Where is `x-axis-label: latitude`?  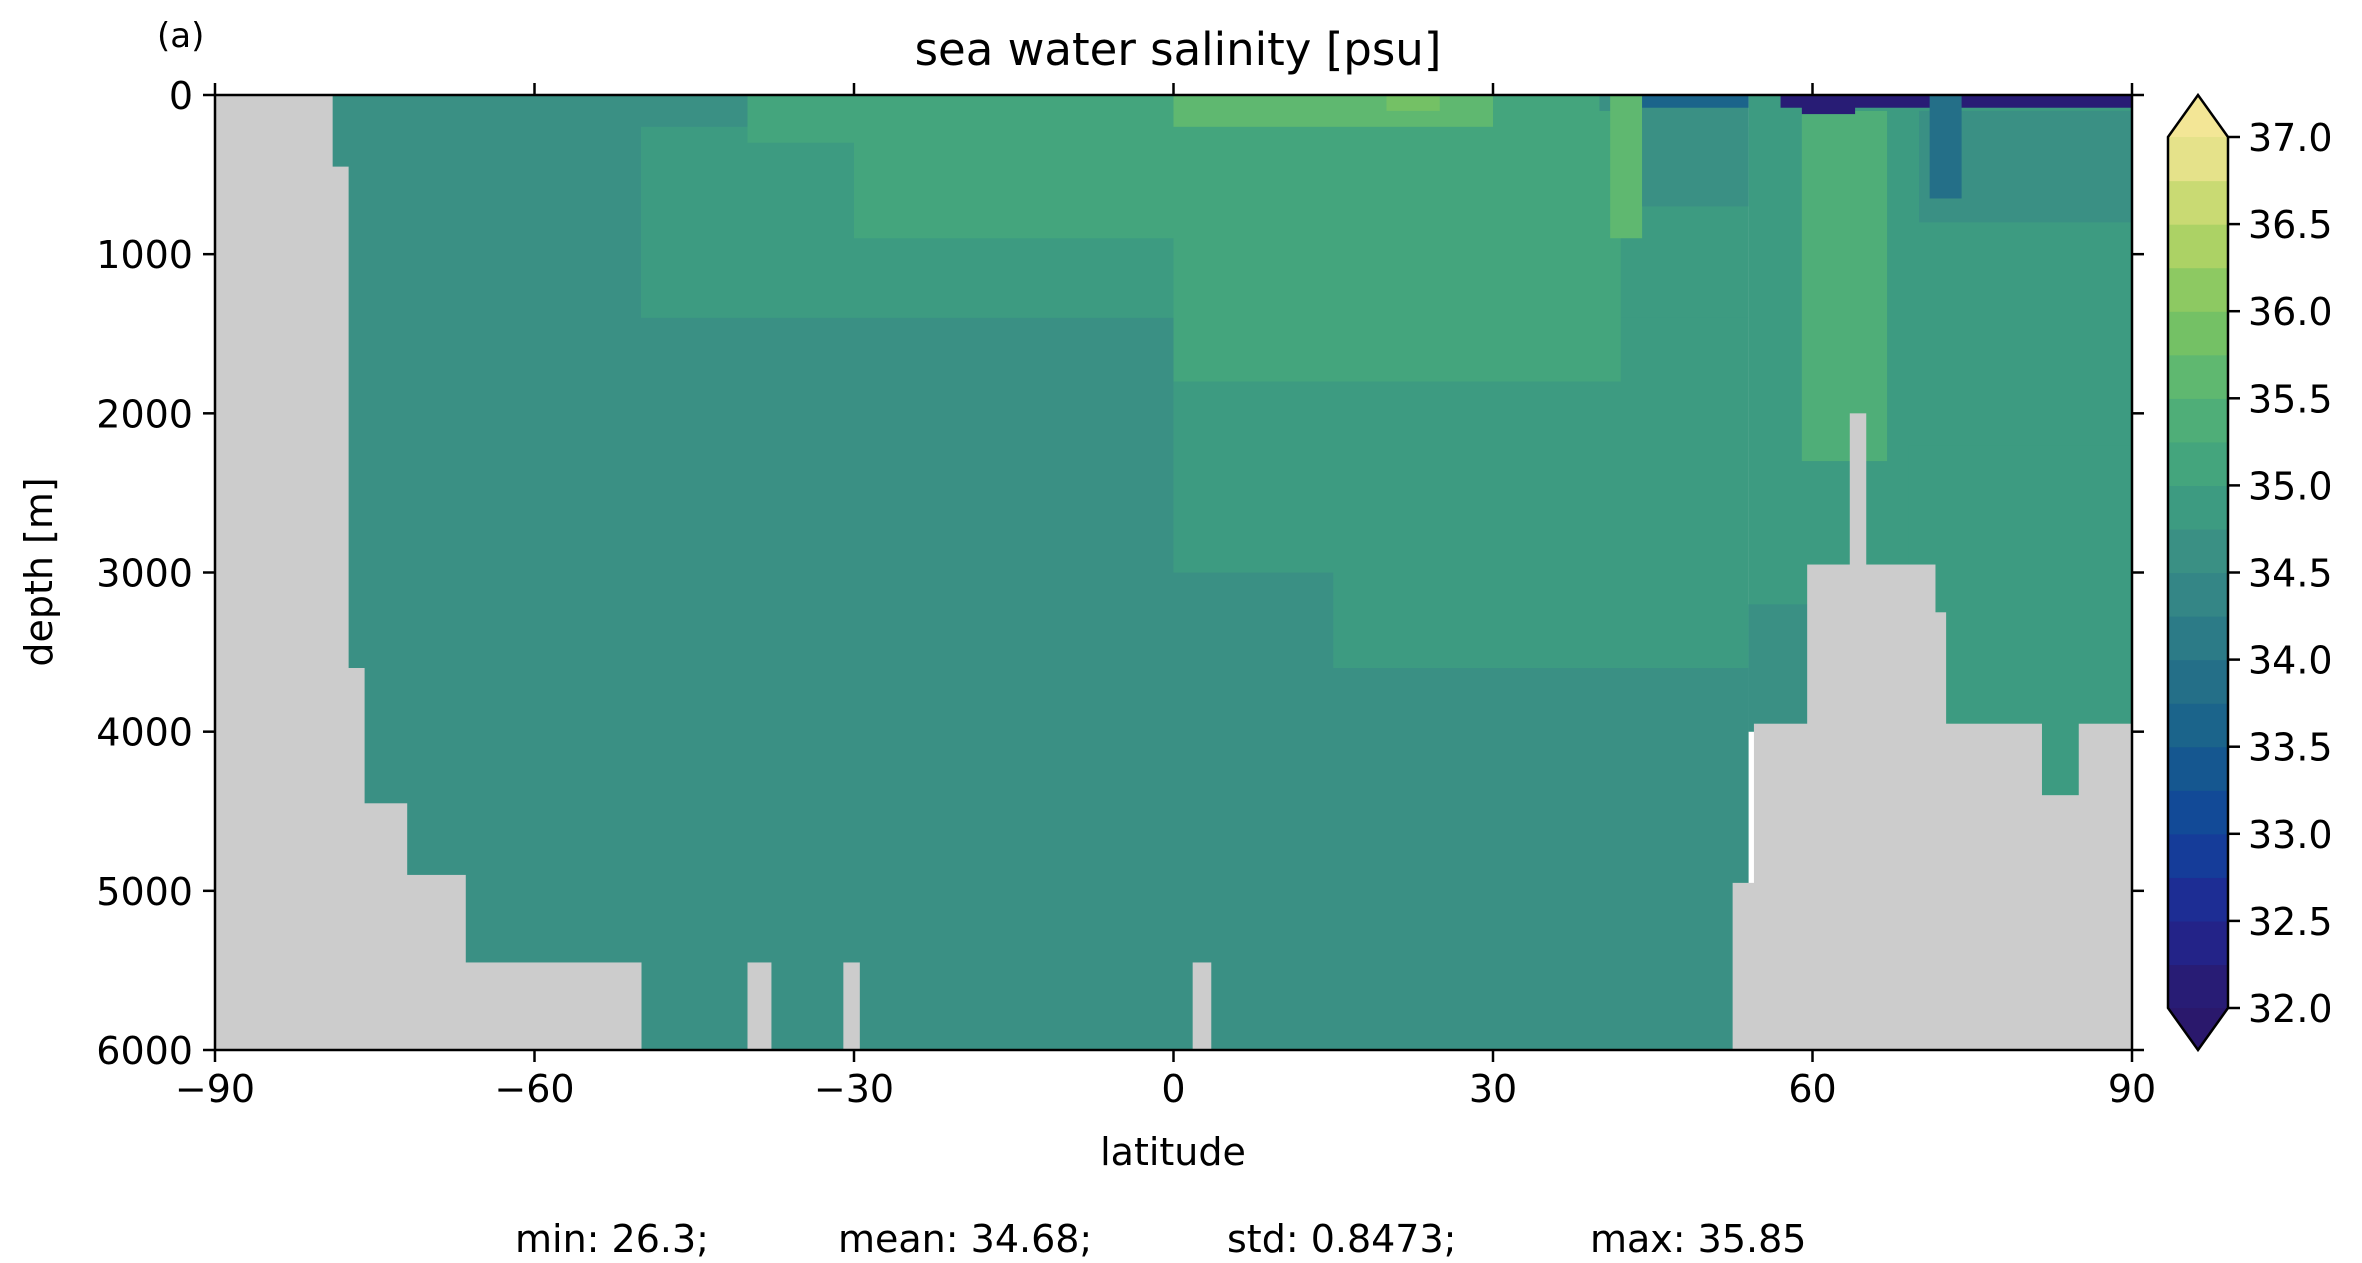
x-axis-label: latitude is located at coordinates (1173, 1152).